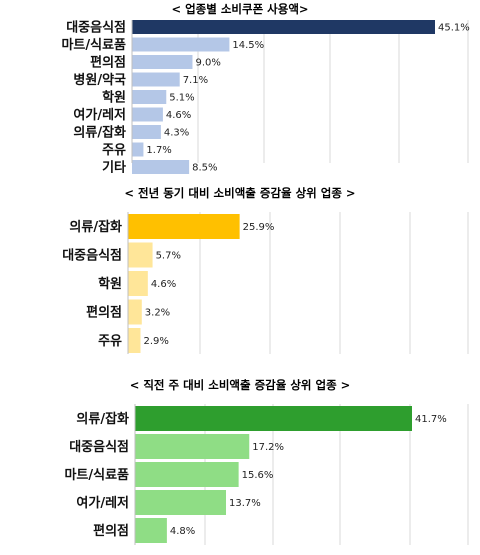 This screenshot has height=555, width=480. I want to click on chart-1-value-label: 9.0%, so click(207, 63).